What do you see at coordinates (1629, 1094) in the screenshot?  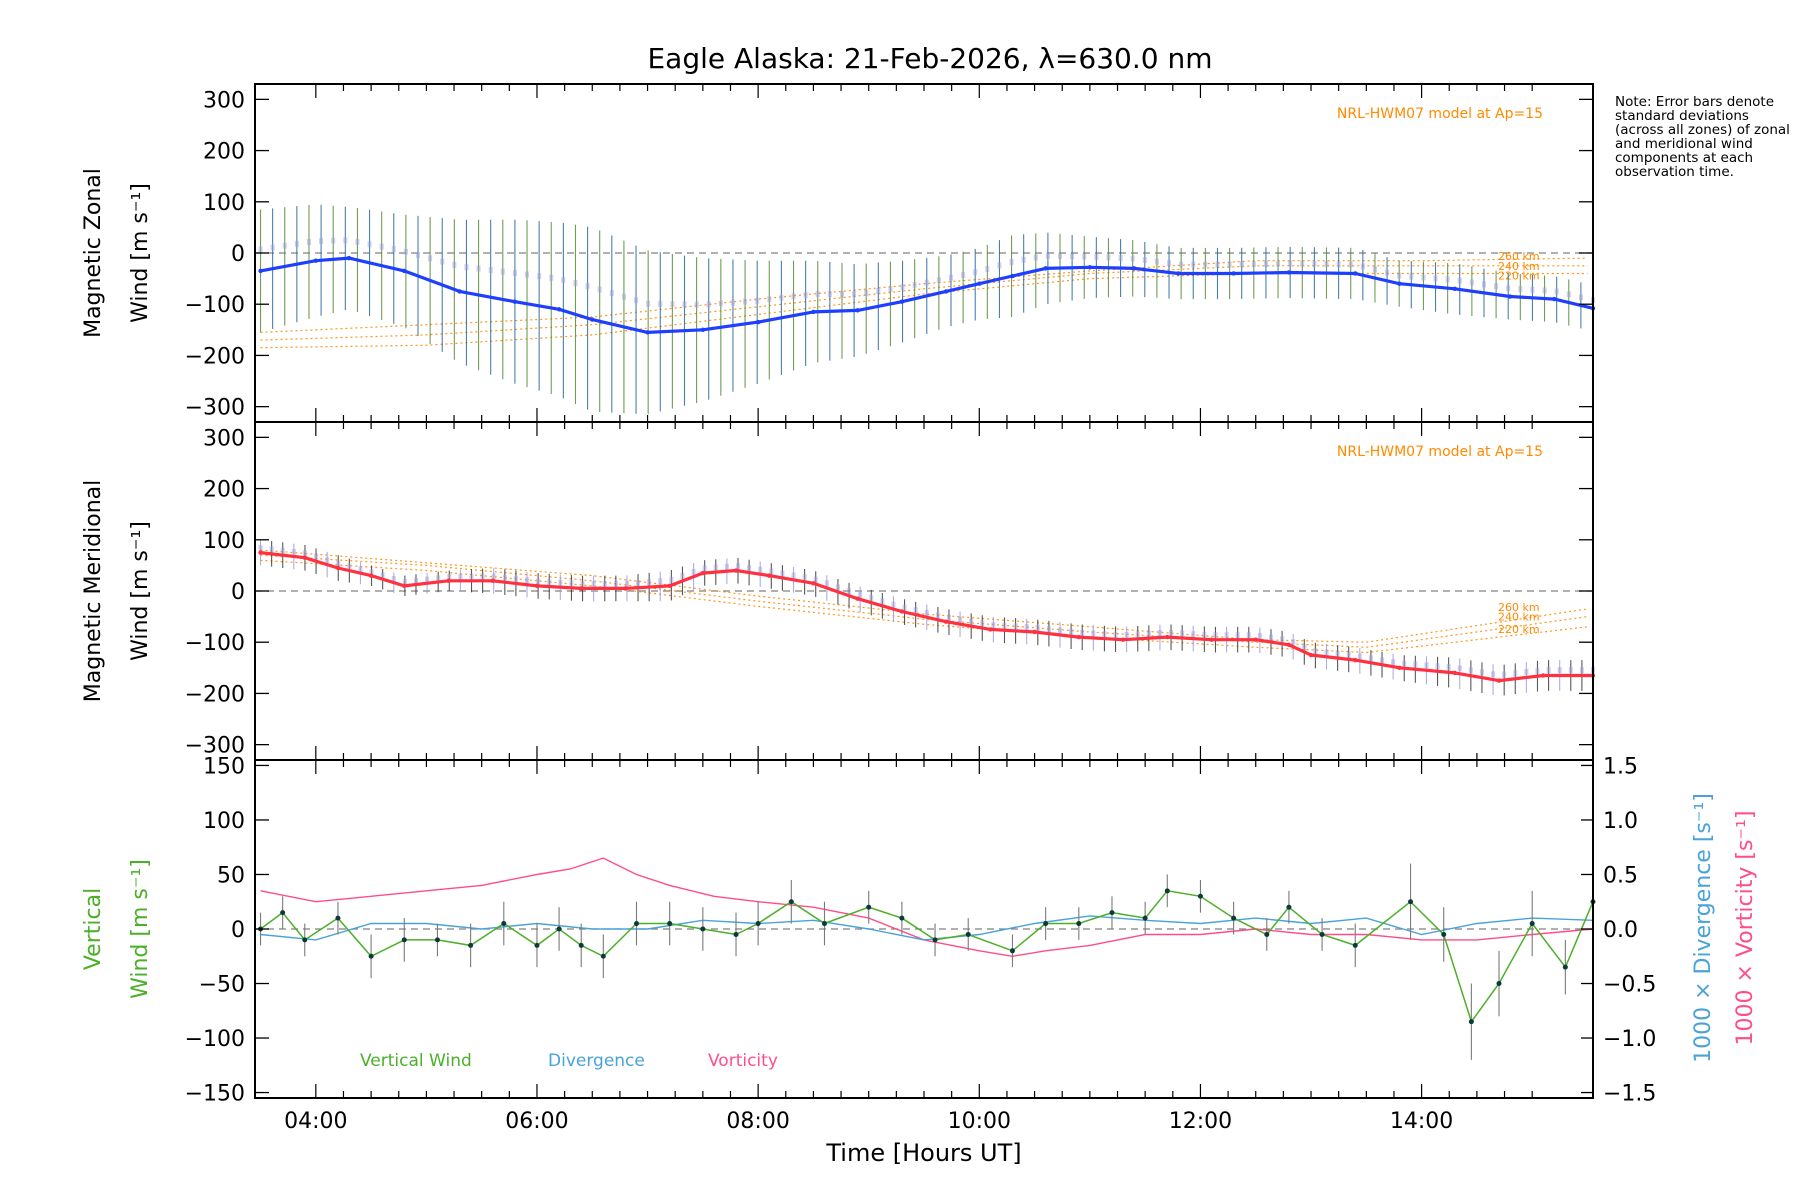 I see `right-tick-label: −1.5` at bounding box center [1629, 1094].